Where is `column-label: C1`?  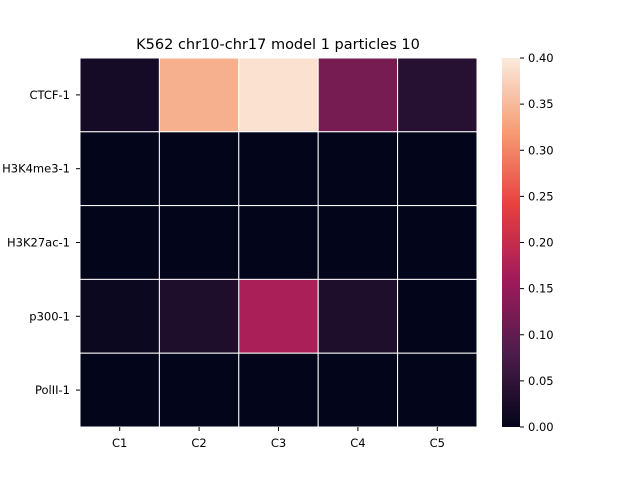 column-label: C1 is located at coordinates (119, 443).